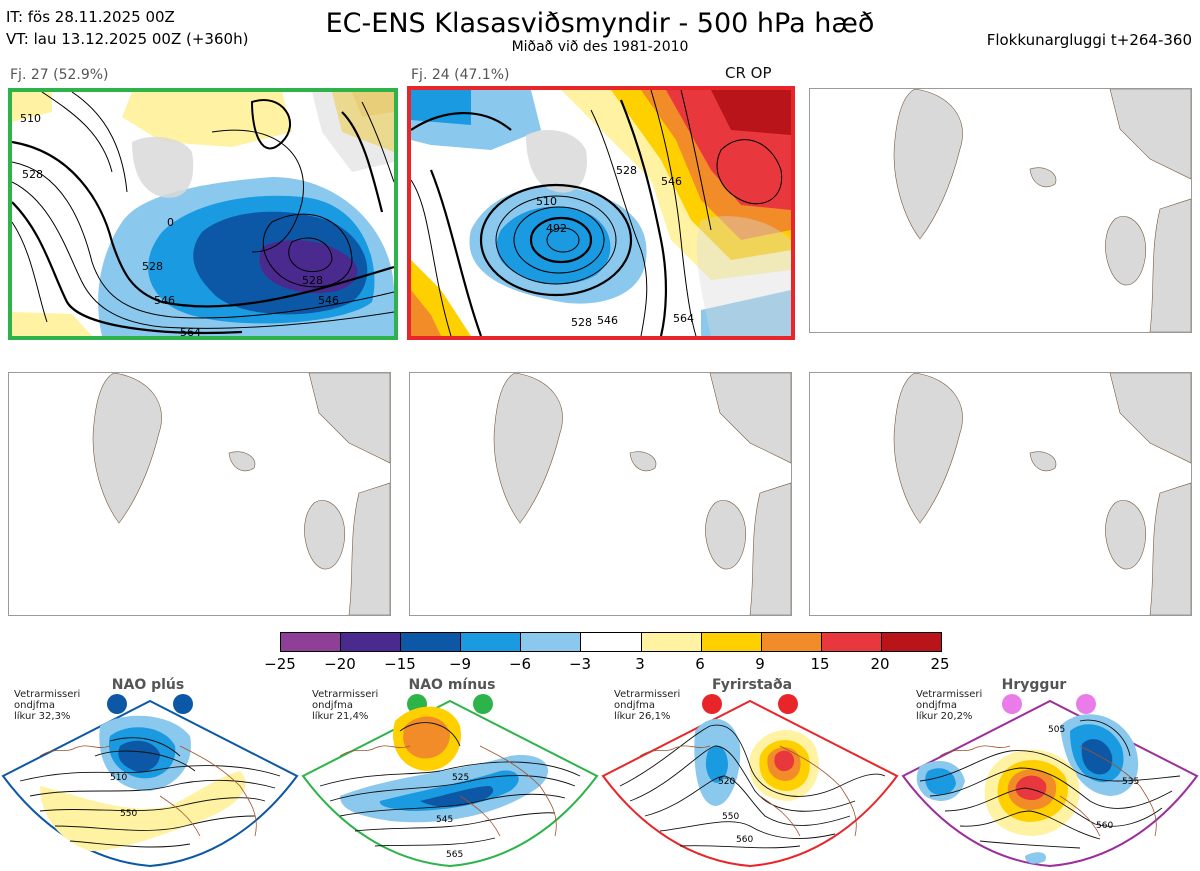 The image size is (1200, 871). What do you see at coordinates (700, 664) in the screenshot?
I see `colorbar-tick: 6` at bounding box center [700, 664].